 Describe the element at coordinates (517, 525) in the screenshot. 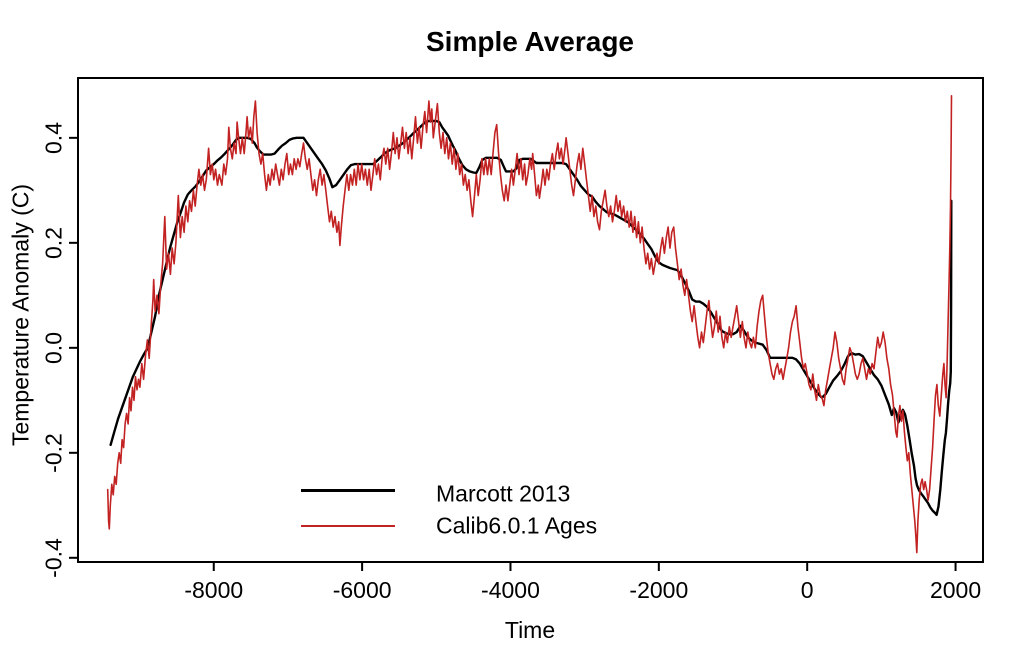

I see `legend-label-calib: Calib6.0.1 Ages` at that location.